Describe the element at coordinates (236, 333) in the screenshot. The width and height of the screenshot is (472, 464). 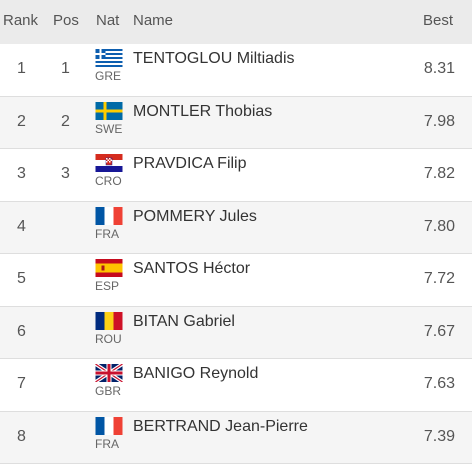
I see `table-row: 6 ROU BITAN Gabriel 7.67` at that location.